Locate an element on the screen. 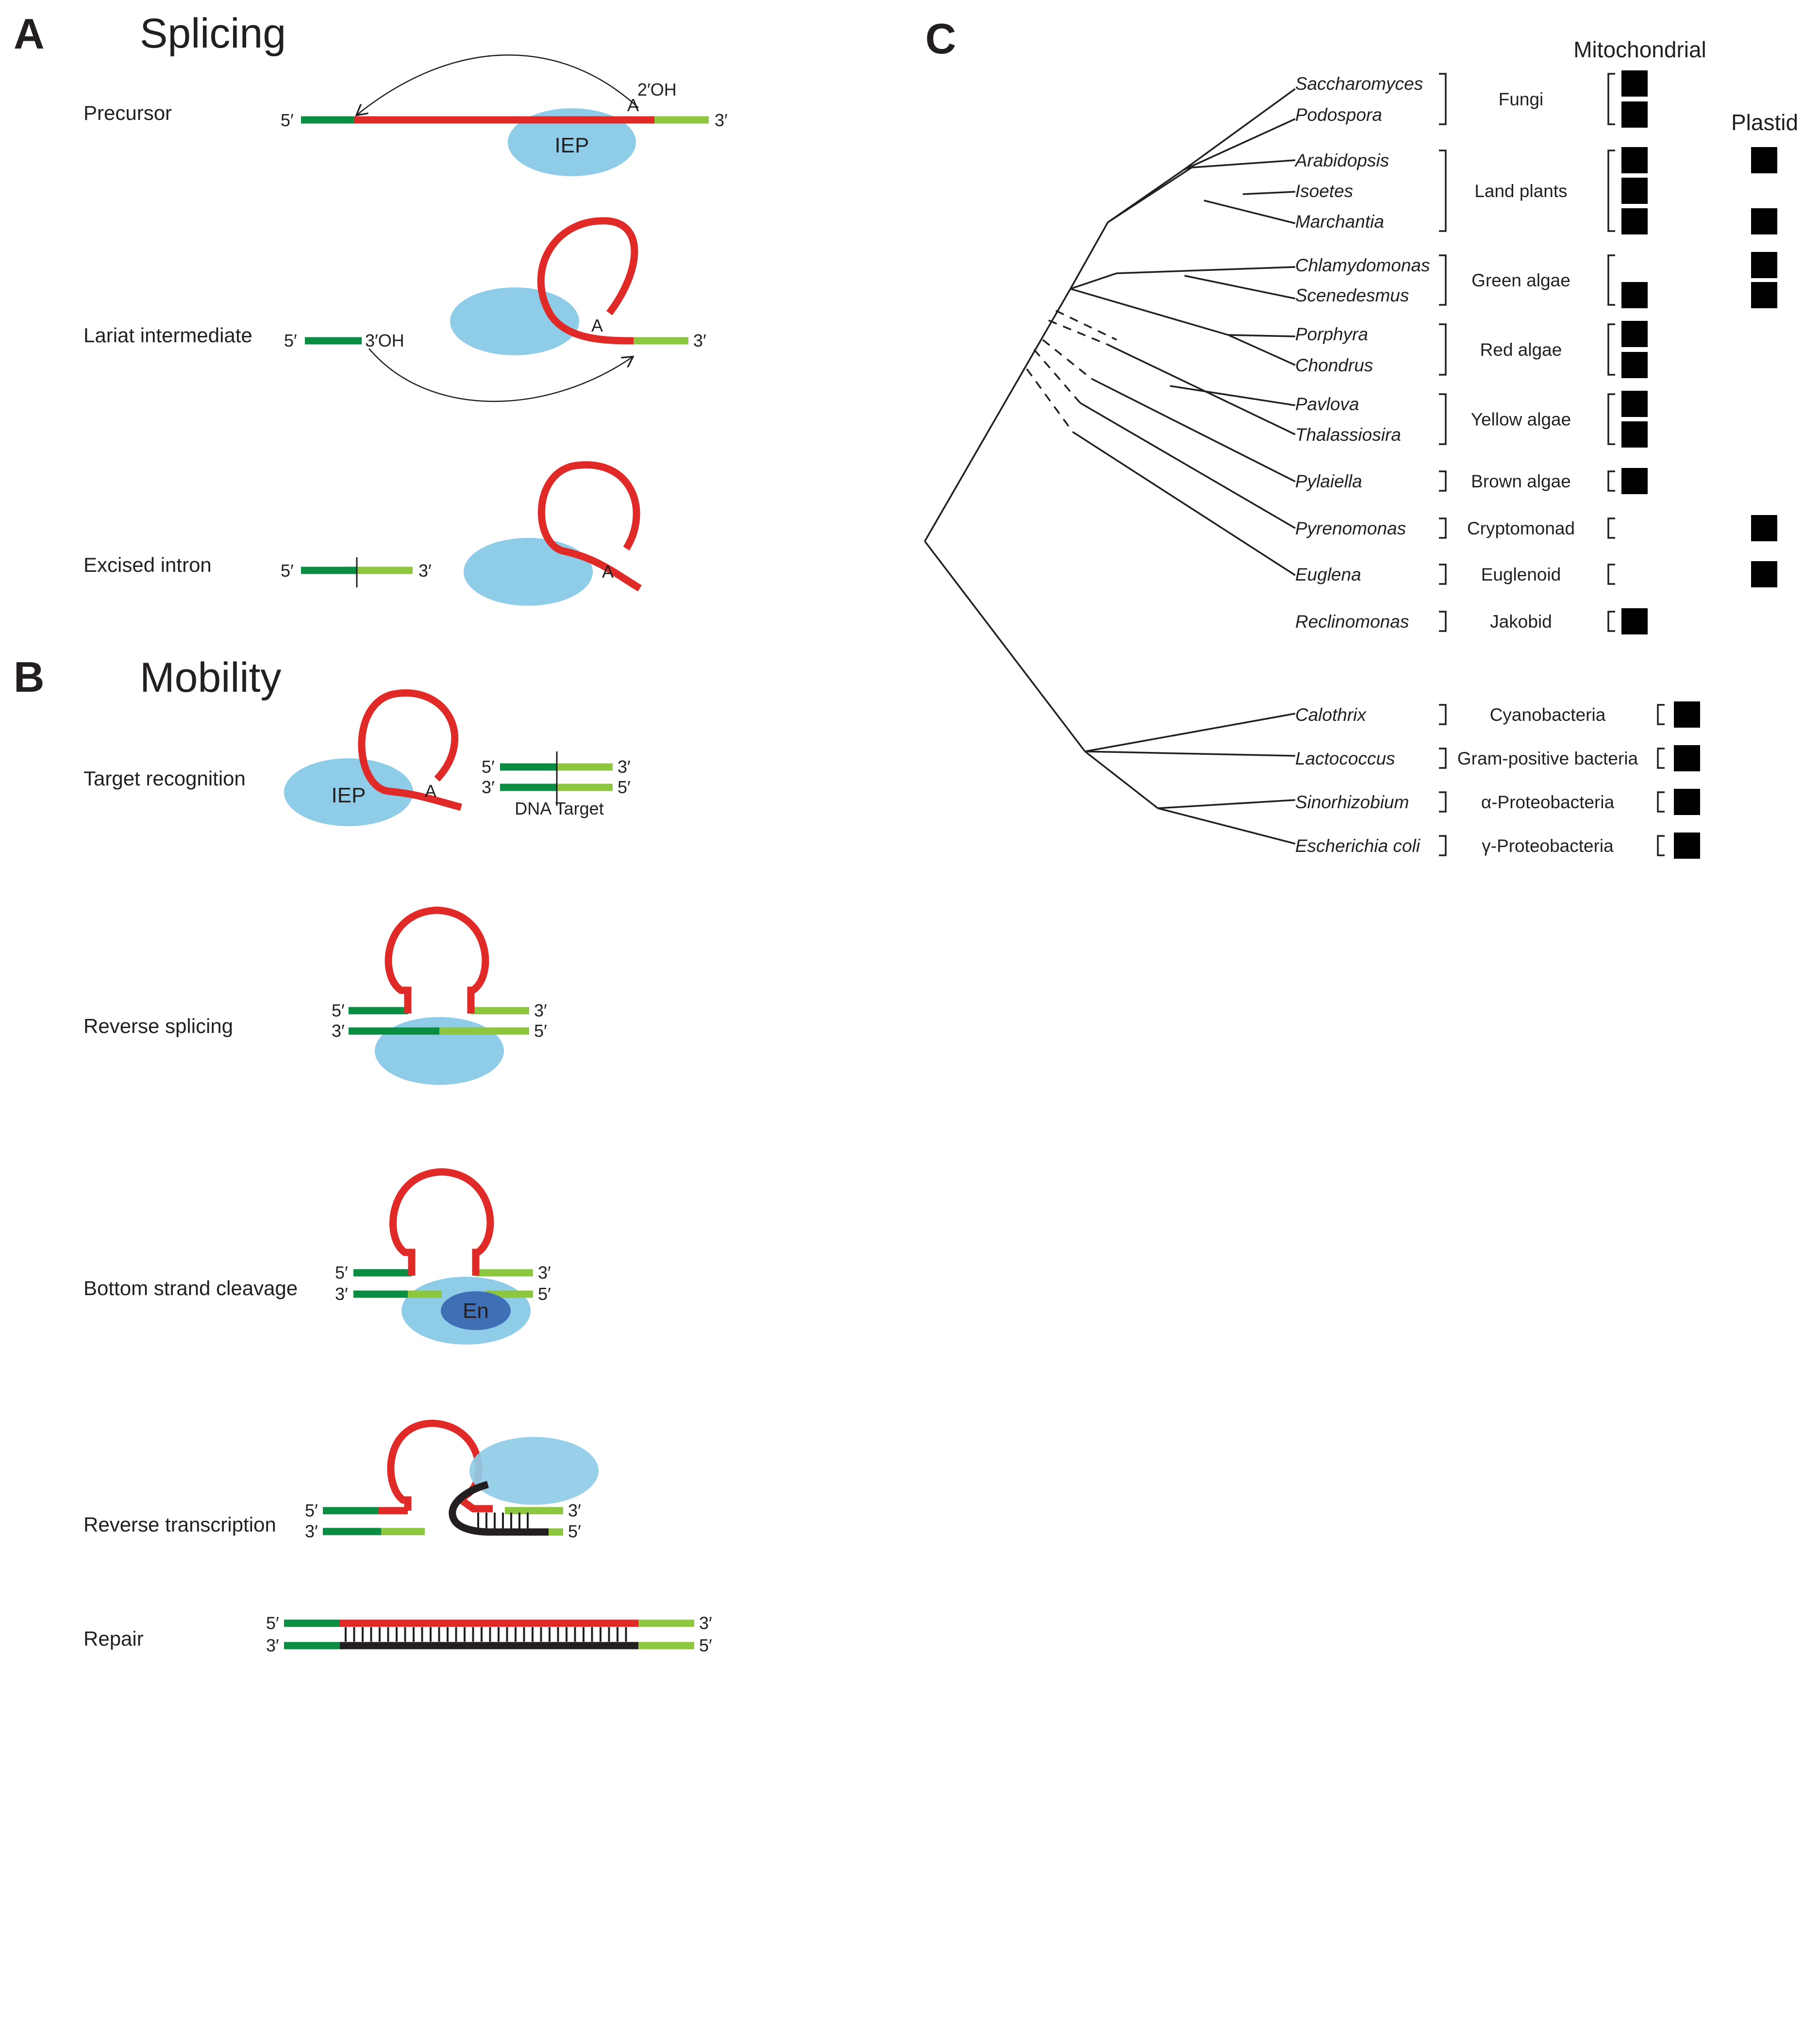 This screenshot has height=2032, width=1820. panel-a-title: Splicing is located at coordinates (213, 33).